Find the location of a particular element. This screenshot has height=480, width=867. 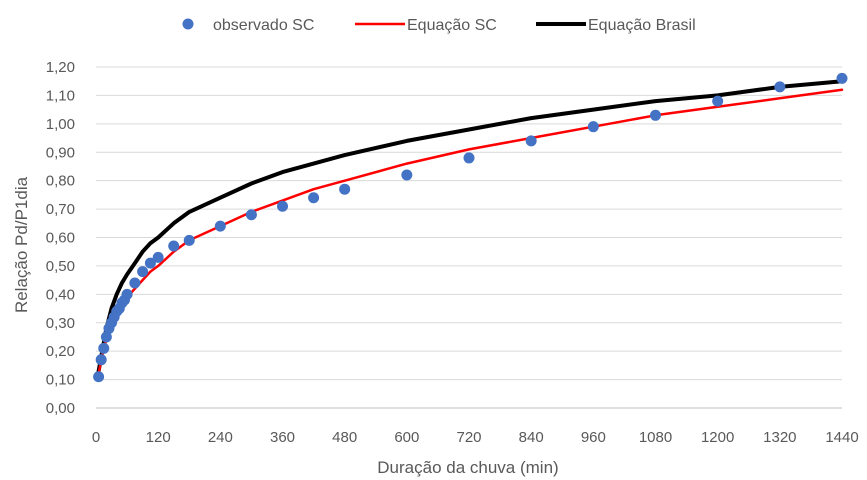

x-tick-label: 1320 is located at coordinates (779, 437).